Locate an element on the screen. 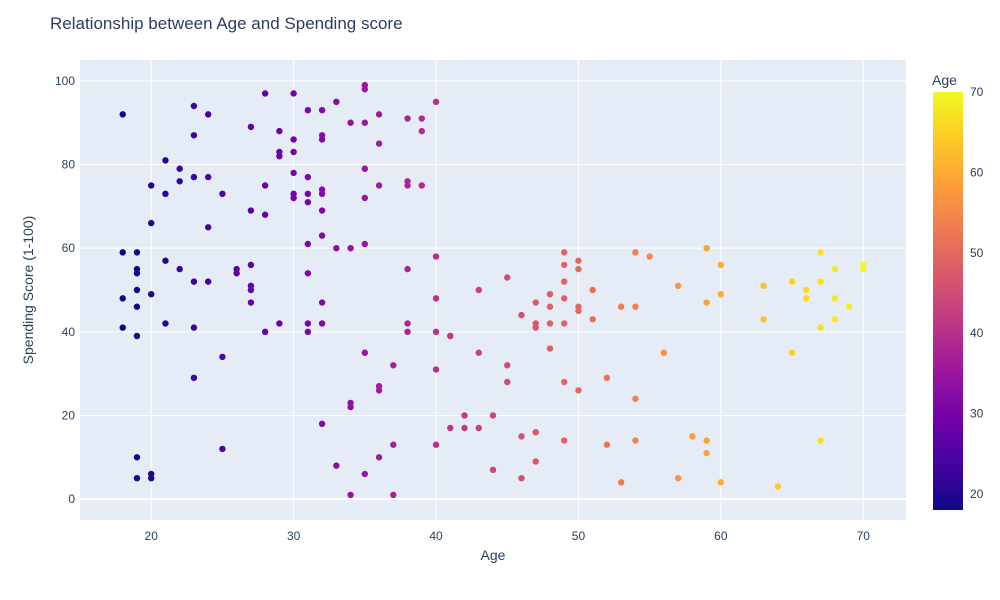 The image size is (1000, 600). colorbar-title: Age is located at coordinates (944, 80).